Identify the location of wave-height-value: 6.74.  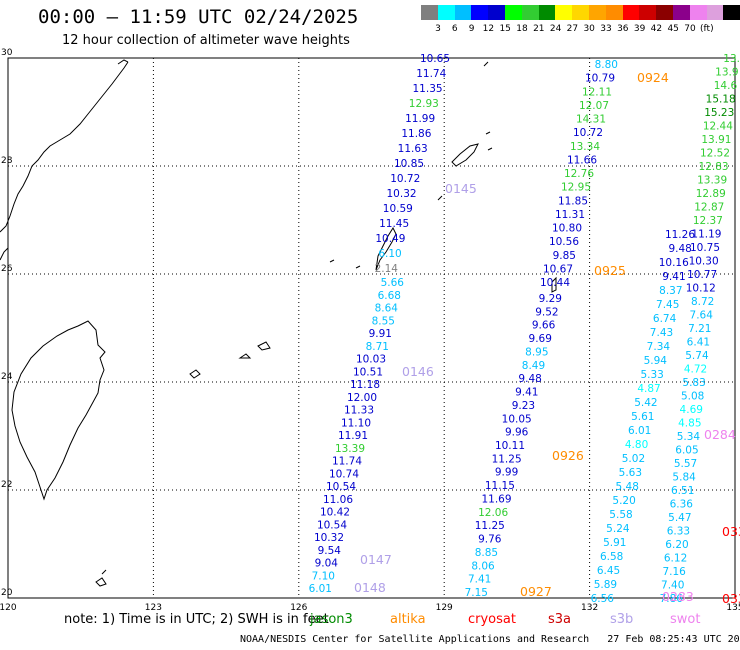
(665, 319).